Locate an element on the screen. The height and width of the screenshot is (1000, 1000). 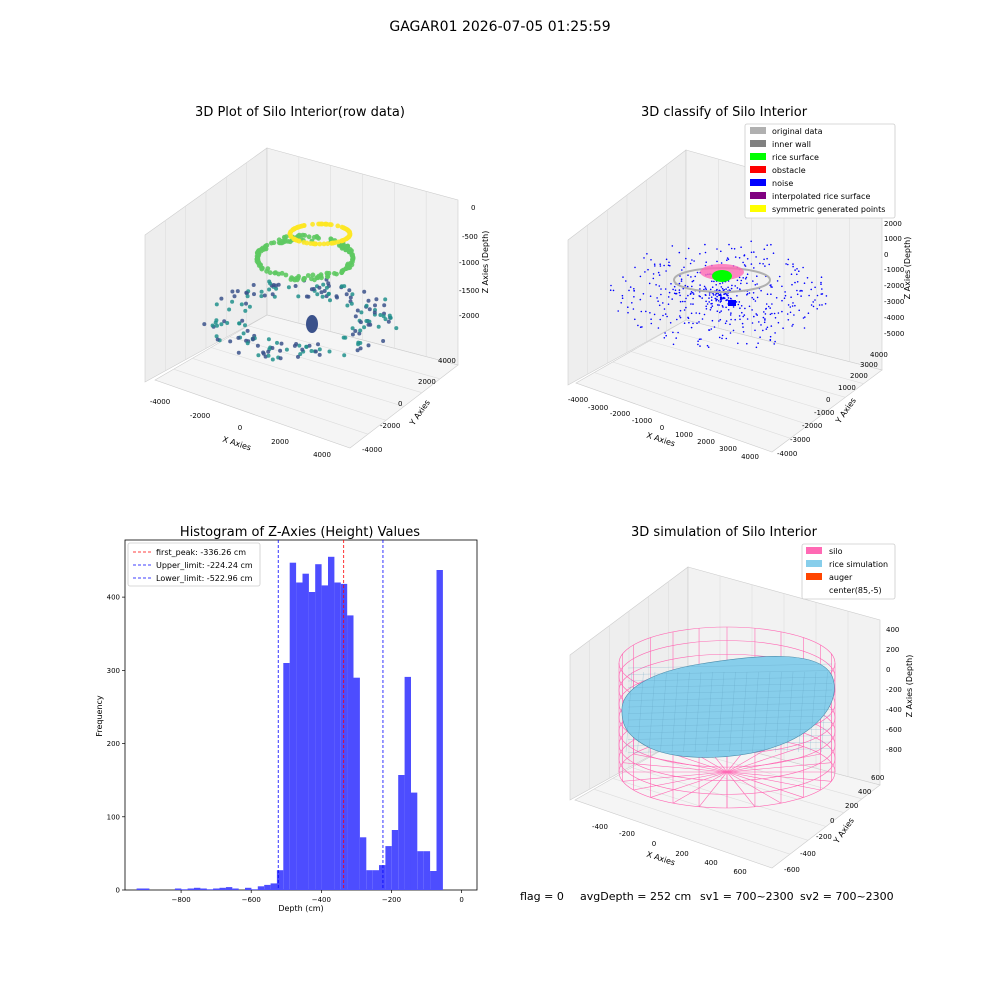
classify-xtick: 4000 is located at coordinates (750, 457).